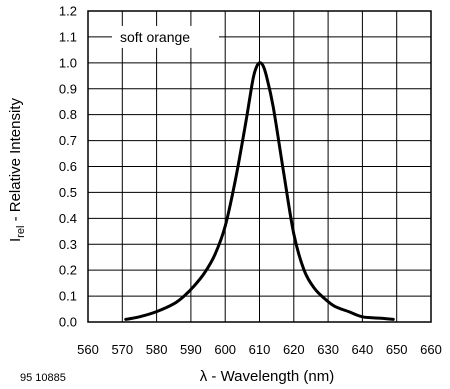 The image size is (450, 389). Describe the element at coordinates (191, 349) in the screenshot. I see `x-tick-label-590: 590` at that location.